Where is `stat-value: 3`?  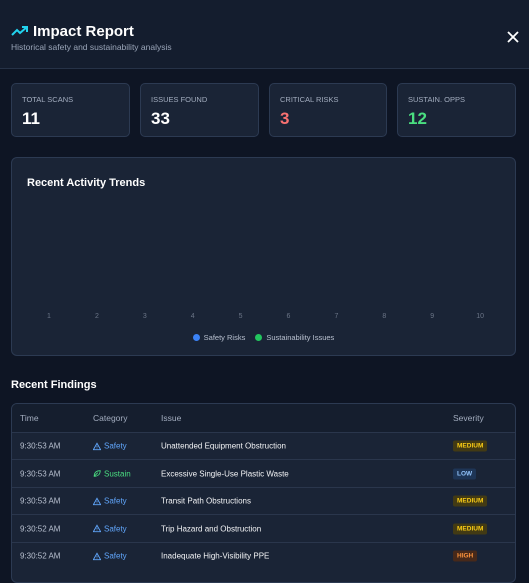 stat-value: 3 is located at coordinates (285, 118).